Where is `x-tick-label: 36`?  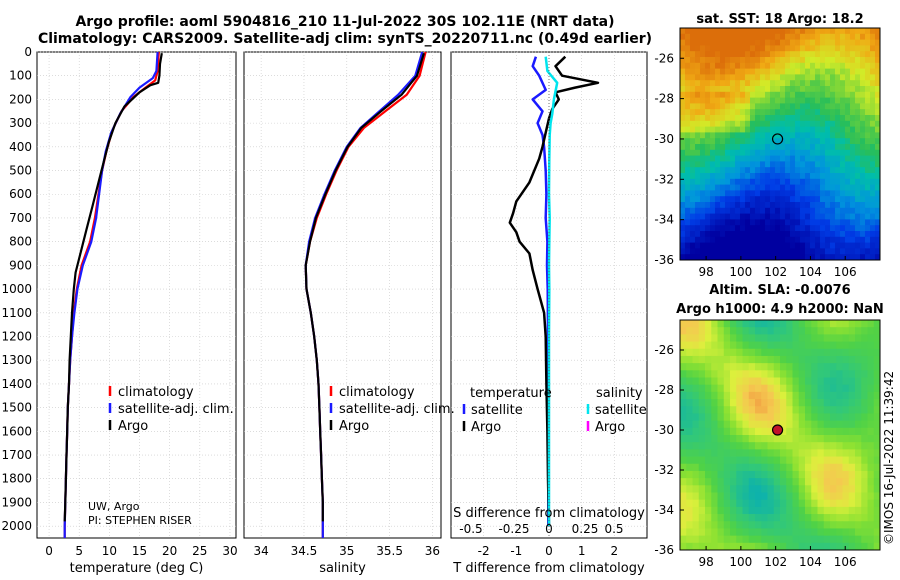 x-tick-label: 36 is located at coordinates (432, 551).